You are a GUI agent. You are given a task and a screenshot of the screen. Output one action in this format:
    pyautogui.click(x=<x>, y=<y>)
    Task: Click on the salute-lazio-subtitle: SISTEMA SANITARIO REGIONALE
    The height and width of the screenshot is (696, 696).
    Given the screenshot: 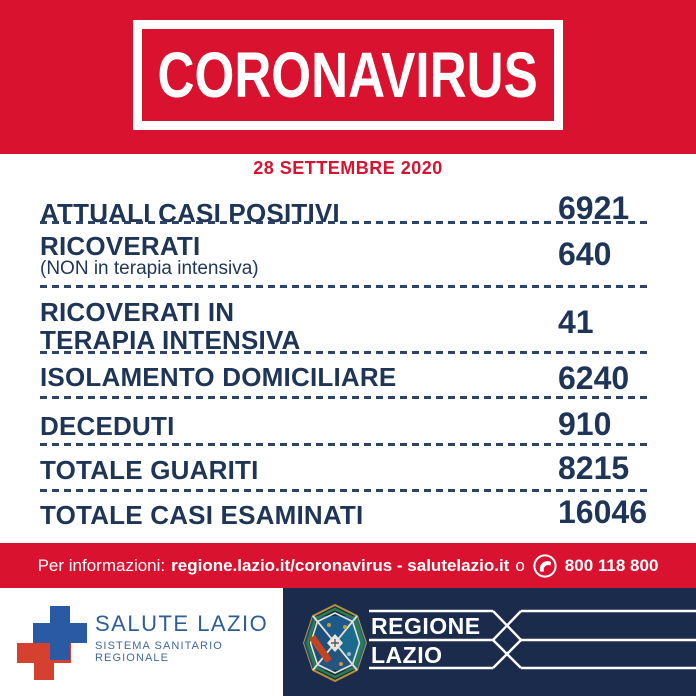 What is the action you would take?
    pyautogui.click(x=159, y=652)
    